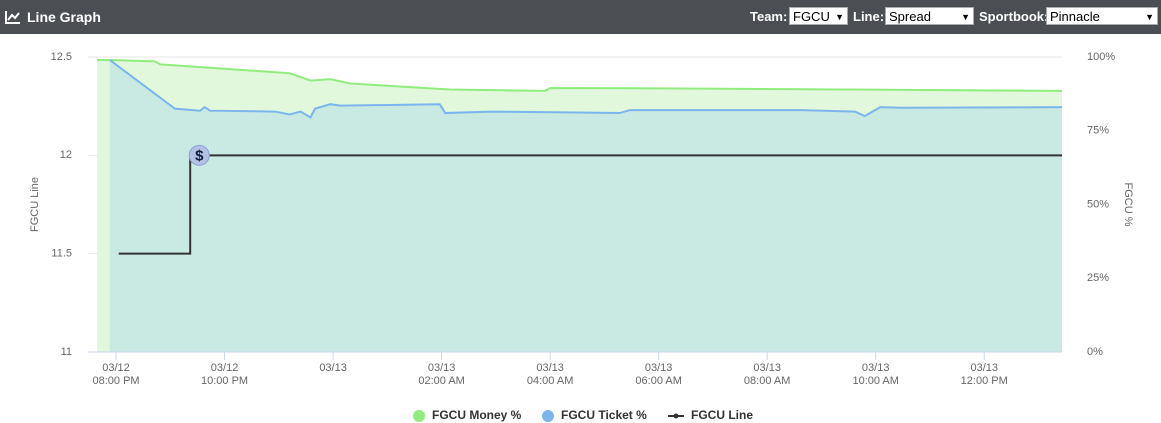 The height and width of the screenshot is (423, 1161). I want to click on y-axis-title: FGCU Line, so click(35, 204).